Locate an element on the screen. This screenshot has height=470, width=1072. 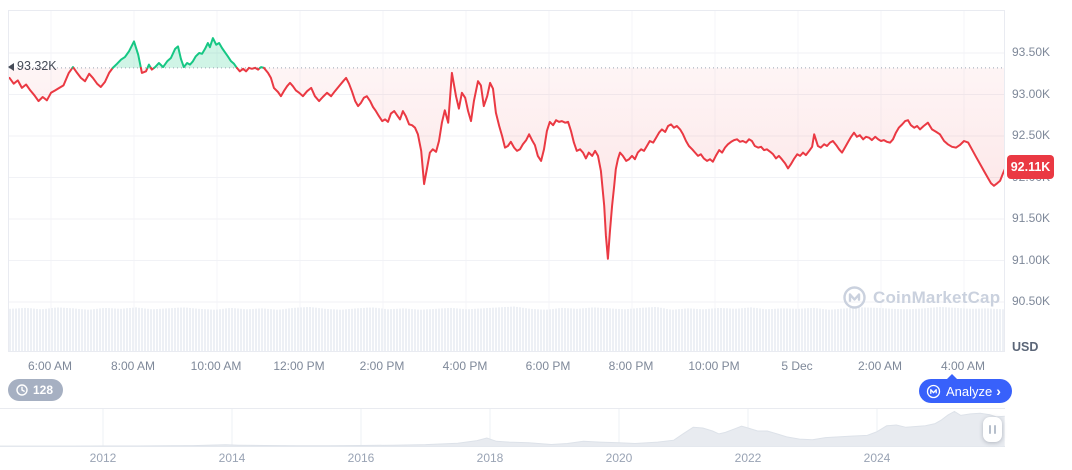
baseline-price-label: 93.32K is located at coordinates (37, 66).